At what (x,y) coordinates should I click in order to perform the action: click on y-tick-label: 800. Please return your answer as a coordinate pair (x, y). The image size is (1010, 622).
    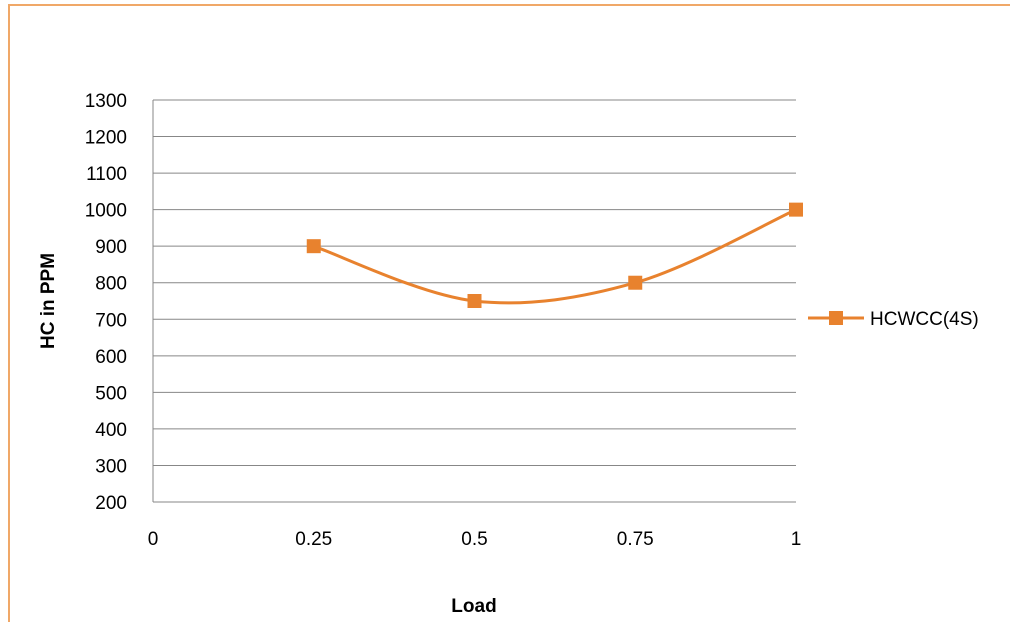
    Looking at the image, I should click on (111, 284).